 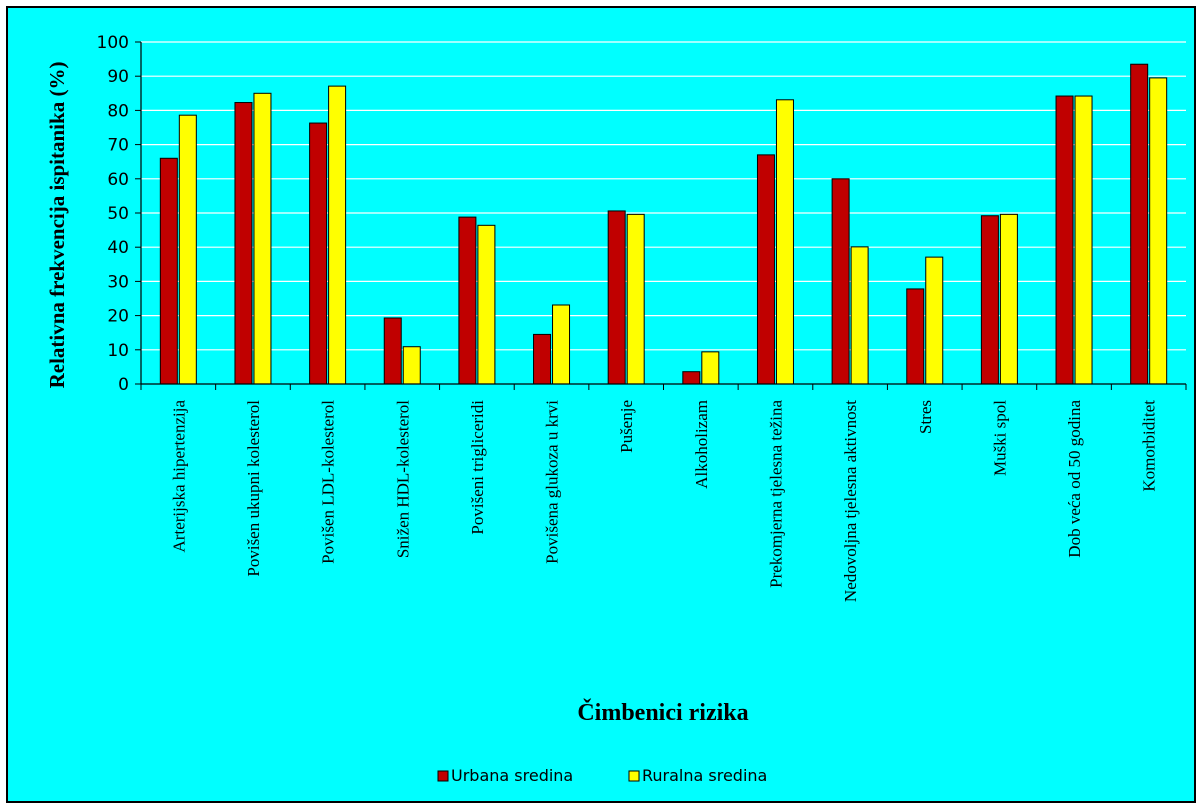 I want to click on y-tick-label: 90, so click(x=118, y=77).